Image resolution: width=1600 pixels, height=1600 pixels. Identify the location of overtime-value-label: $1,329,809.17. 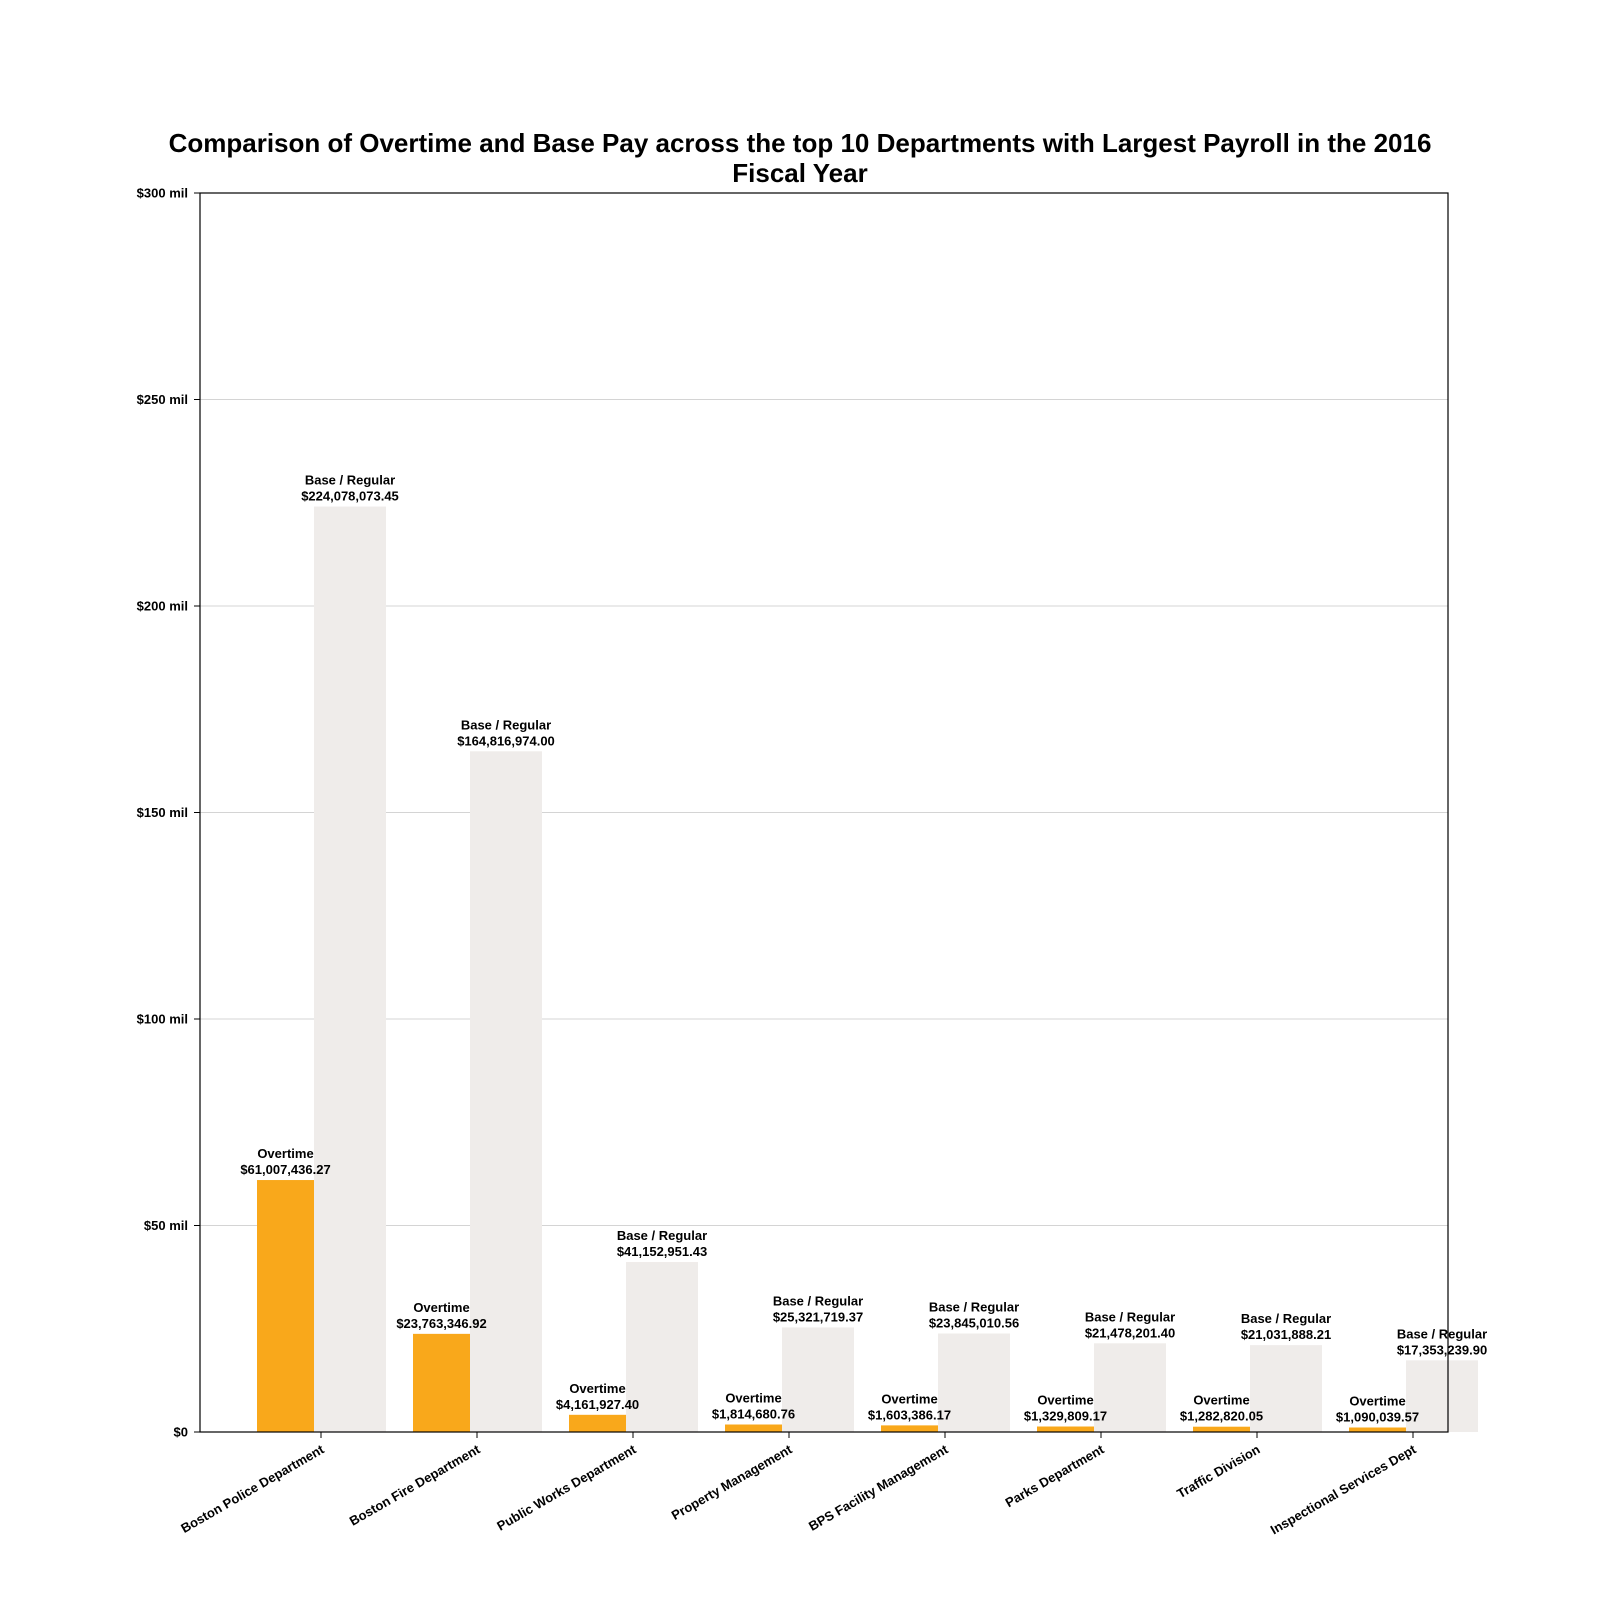
(1065, 1416).